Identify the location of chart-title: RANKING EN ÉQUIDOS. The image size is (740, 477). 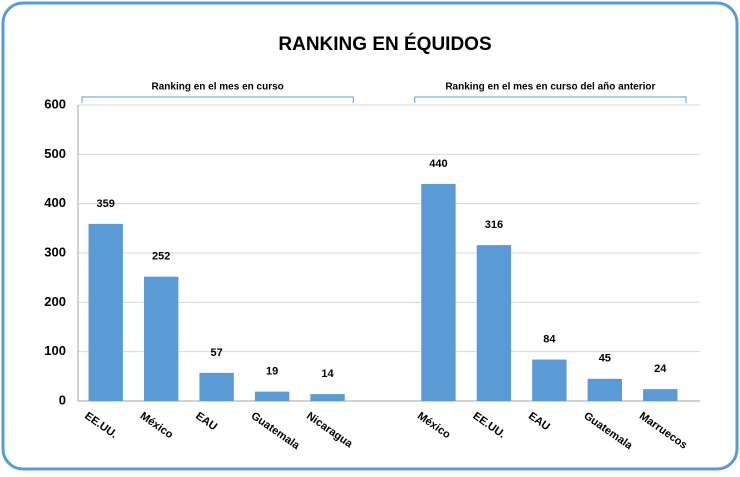
(384, 44).